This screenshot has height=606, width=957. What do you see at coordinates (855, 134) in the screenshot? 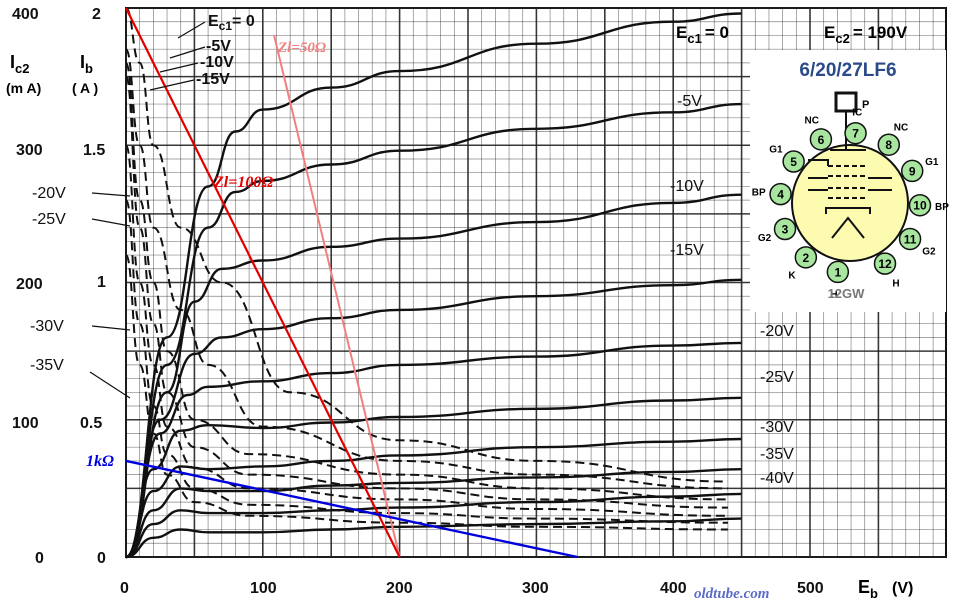
I see `pin-number: 7` at bounding box center [855, 134].